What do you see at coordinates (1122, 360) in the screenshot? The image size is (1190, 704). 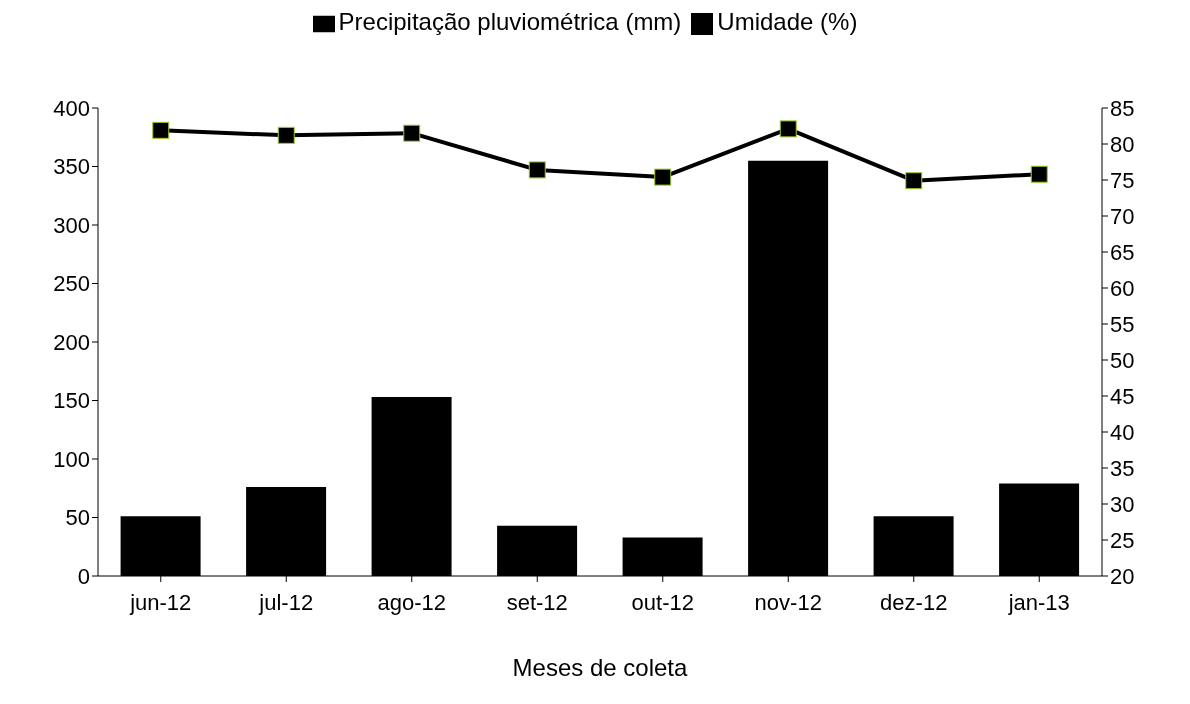 I see `y2-tick-label: 50` at bounding box center [1122, 360].